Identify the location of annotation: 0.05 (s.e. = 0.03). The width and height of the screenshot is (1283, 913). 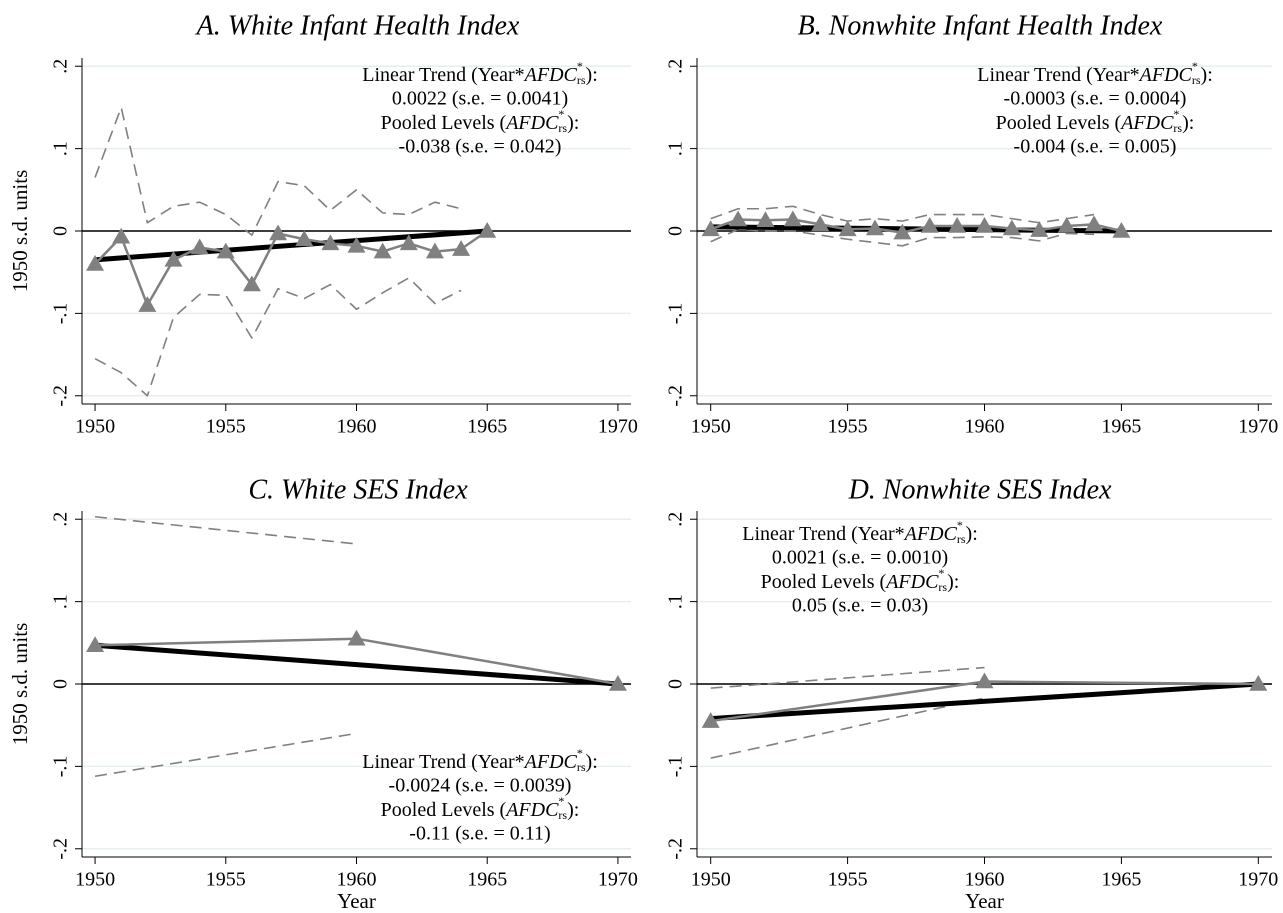
(860, 606).